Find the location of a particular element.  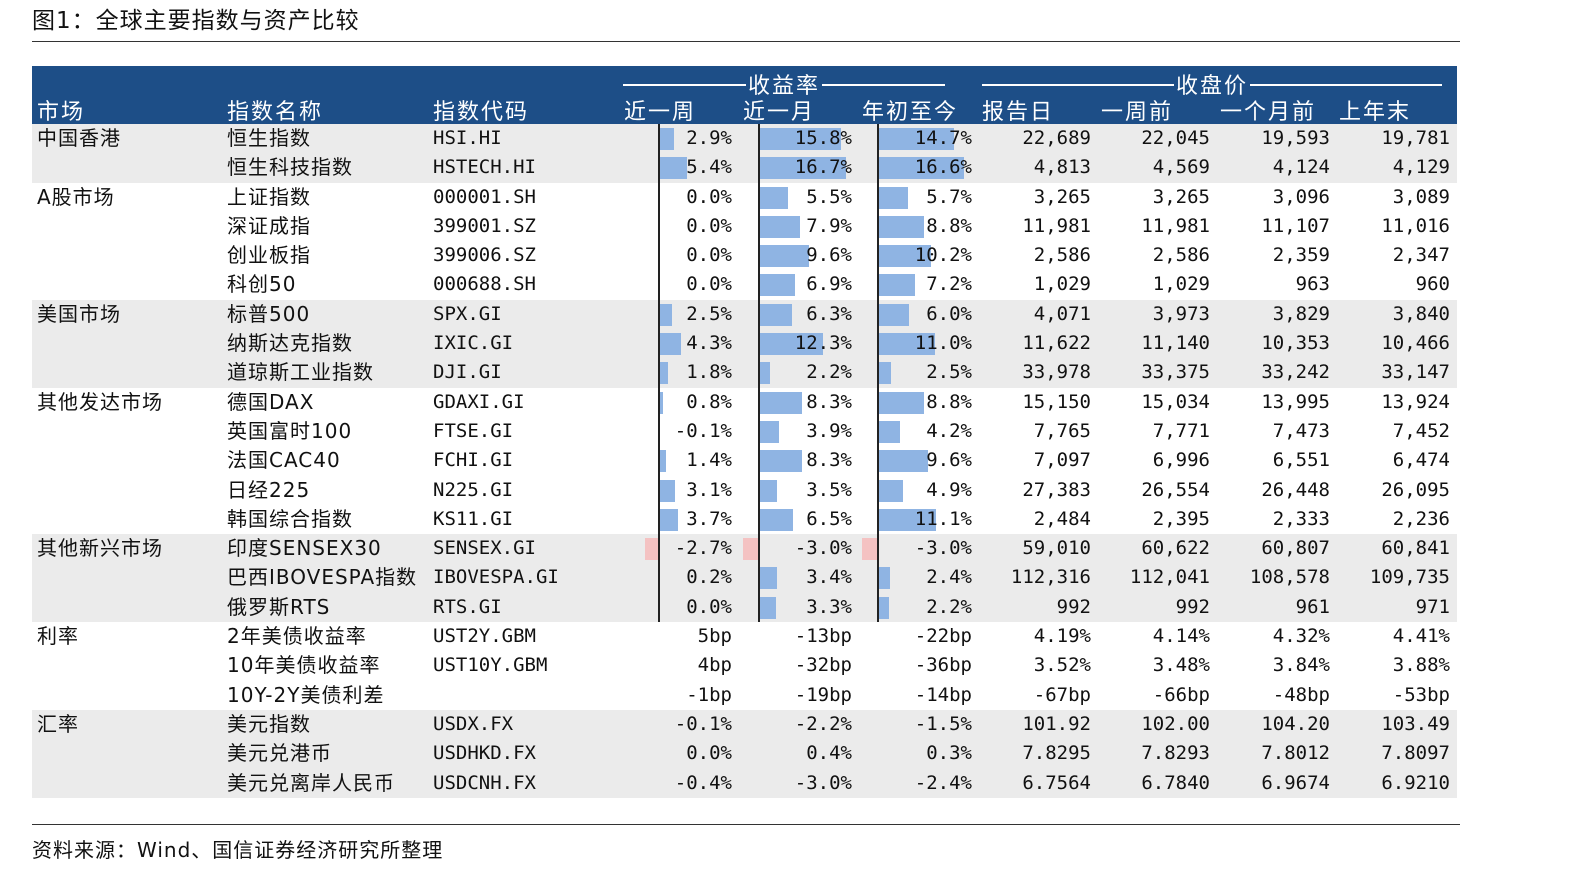

close-month-before-cell: 4.32% is located at coordinates (1301, 636).